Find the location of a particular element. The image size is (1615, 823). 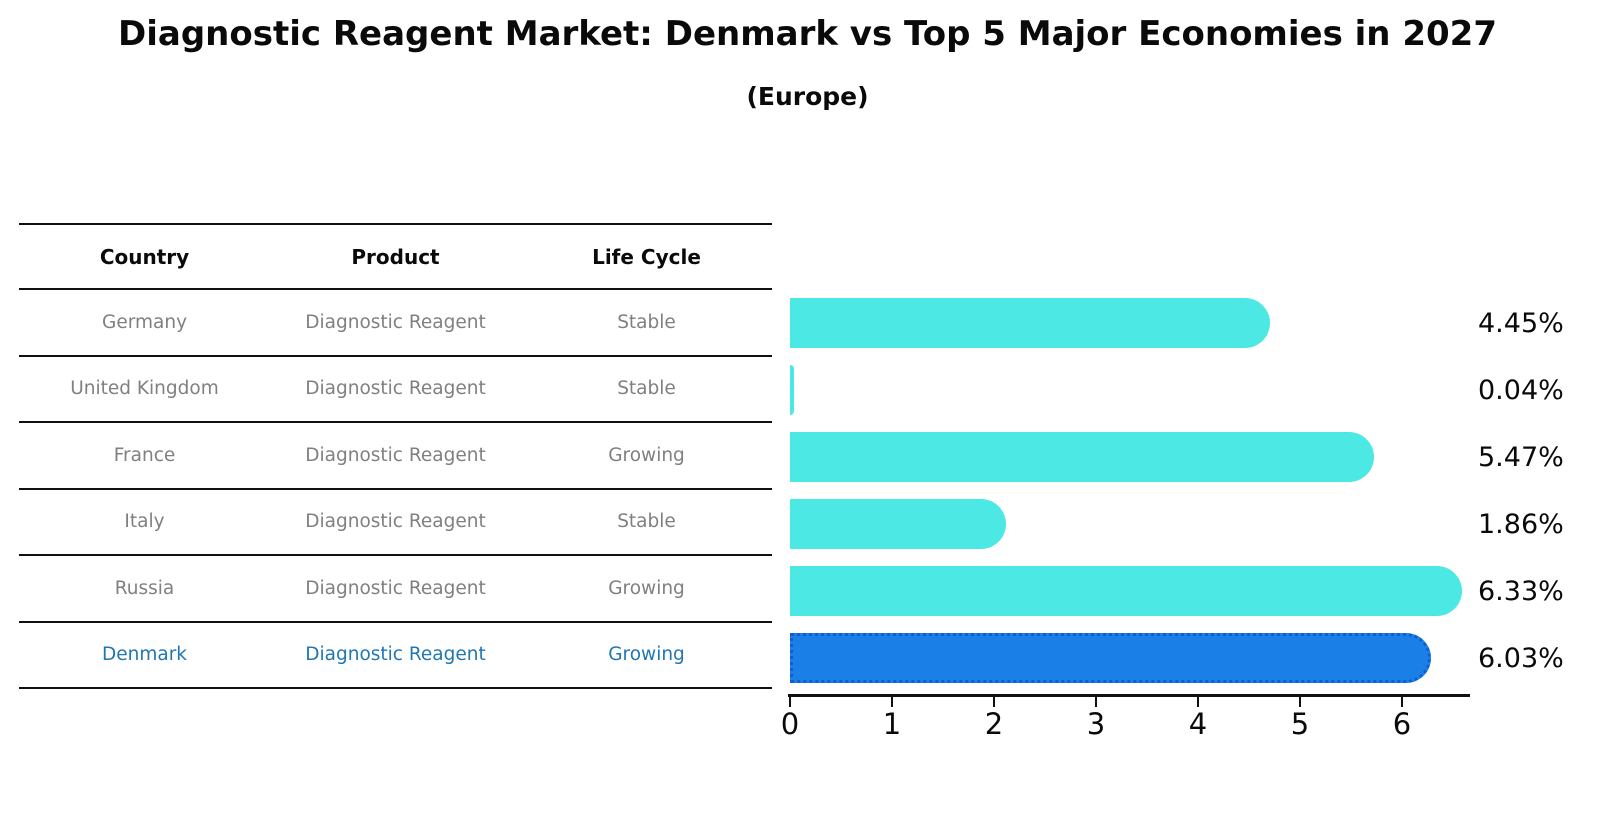

x-axis-tick-label: 0 is located at coordinates (790, 724).